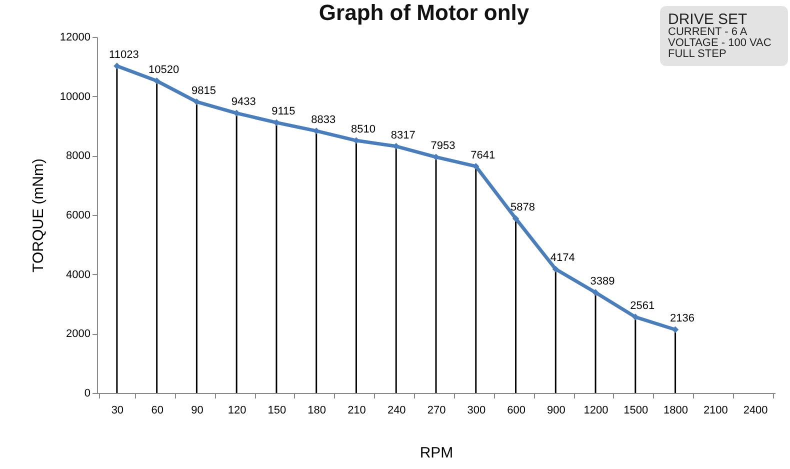 Image resolution: width=790 pixels, height=469 pixels. What do you see at coordinates (87, 394) in the screenshot?
I see `y-tick-label: 0` at bounding box center [87, 394].